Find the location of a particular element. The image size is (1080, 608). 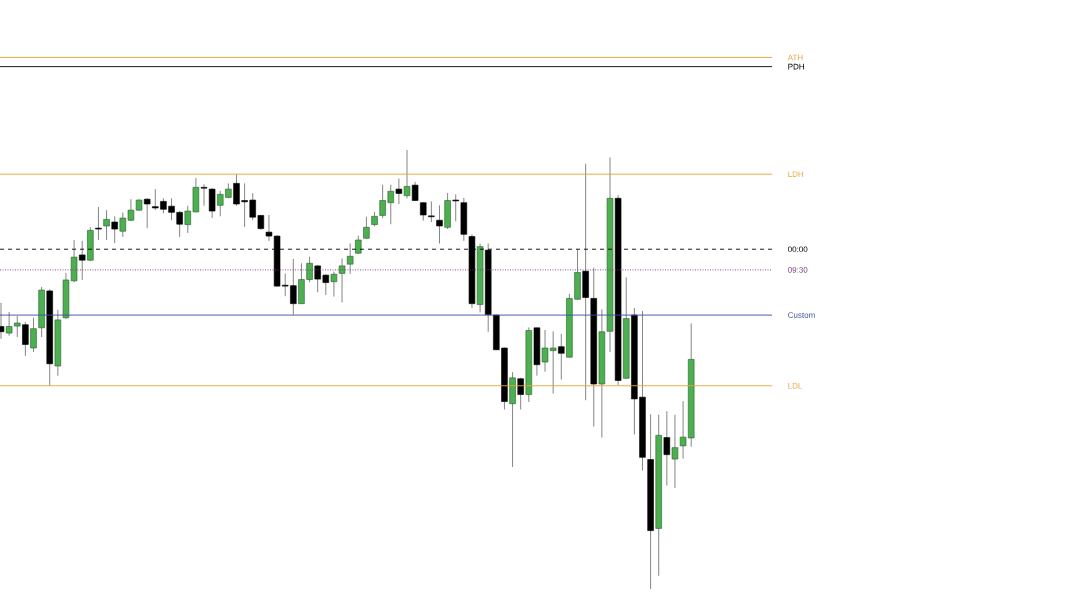

ref-line-label: LDL is located at coordinates (795, 386).